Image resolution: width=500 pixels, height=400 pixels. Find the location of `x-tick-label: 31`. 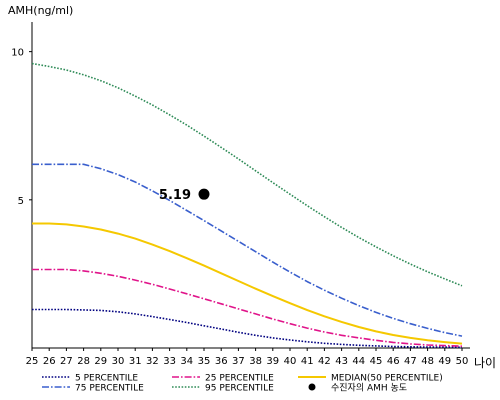

x-tick-label: 31 is located at coordinates (135, 361).